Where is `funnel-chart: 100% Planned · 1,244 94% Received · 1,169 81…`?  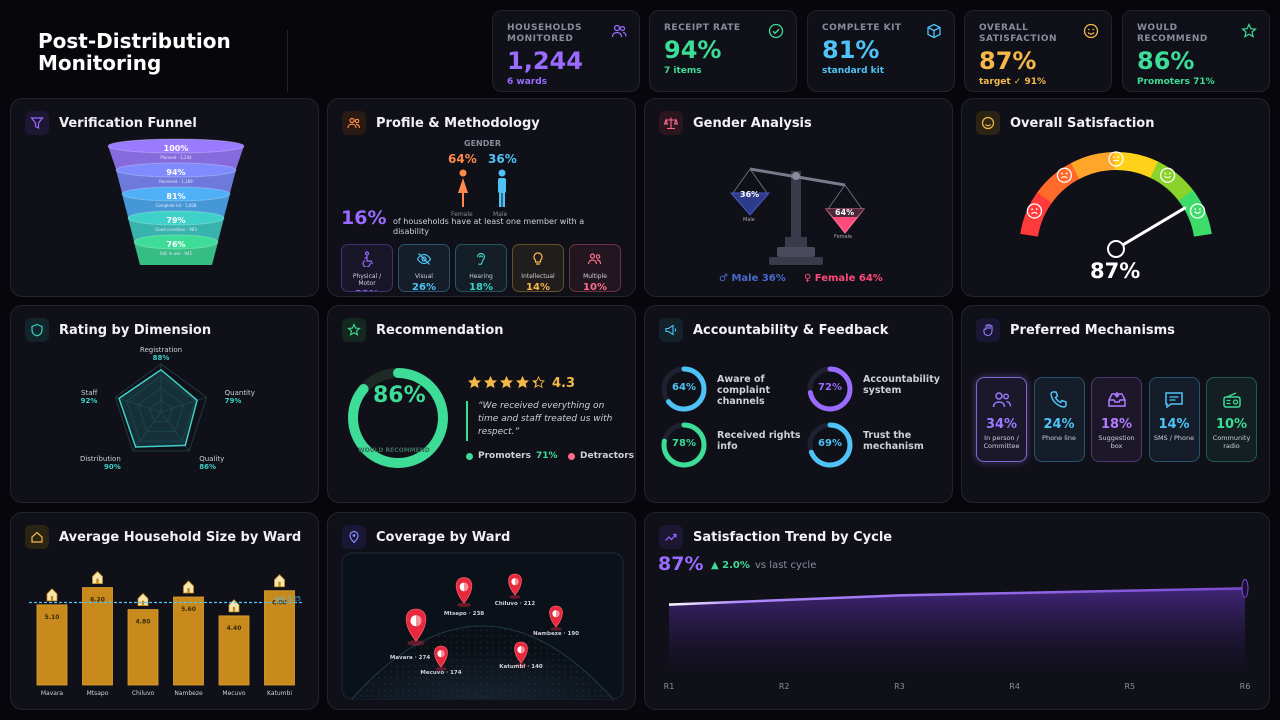 funnel-chart: 100% Planned · 1,244 94% Received · 1,169 81… is located at coordinates (176, 201).